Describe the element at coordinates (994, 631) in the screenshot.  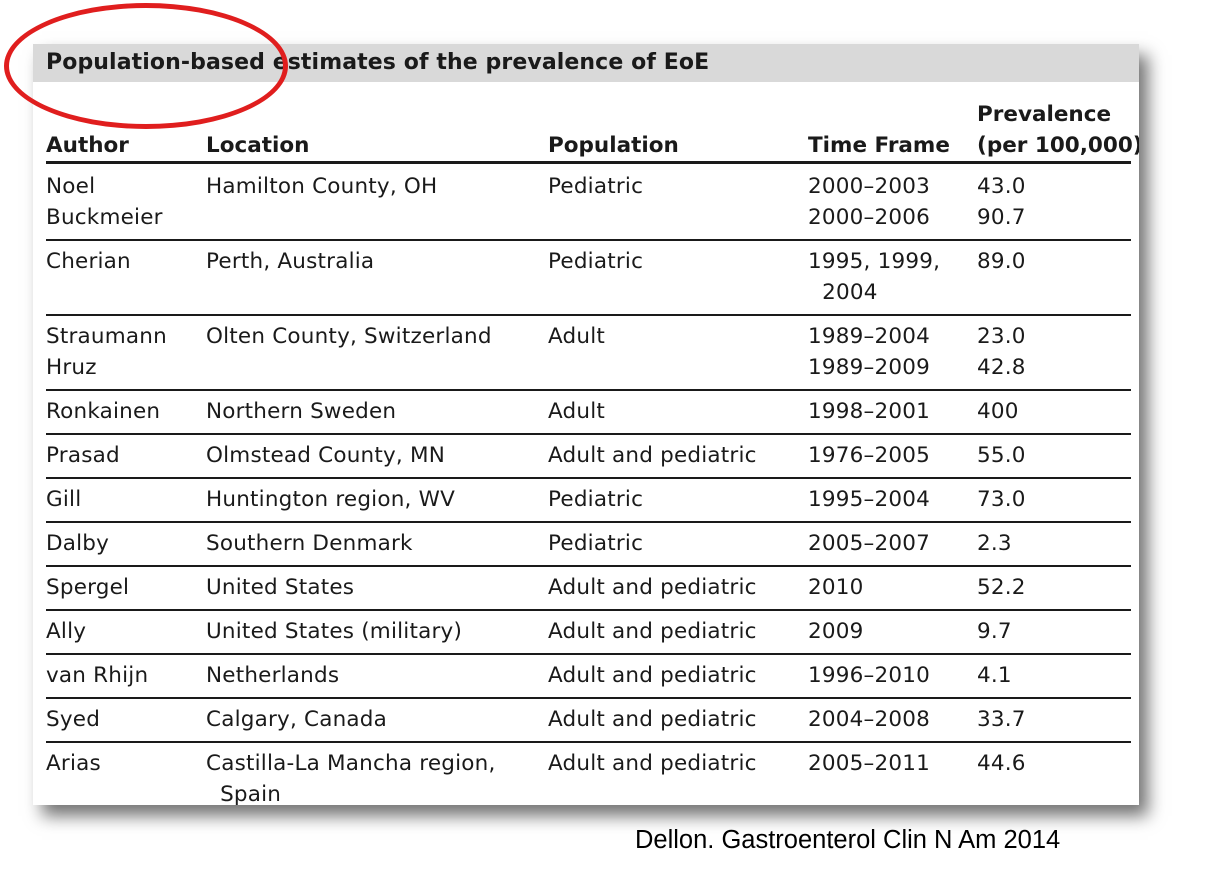
I see `cell-prevalence: 9.7` at that location.